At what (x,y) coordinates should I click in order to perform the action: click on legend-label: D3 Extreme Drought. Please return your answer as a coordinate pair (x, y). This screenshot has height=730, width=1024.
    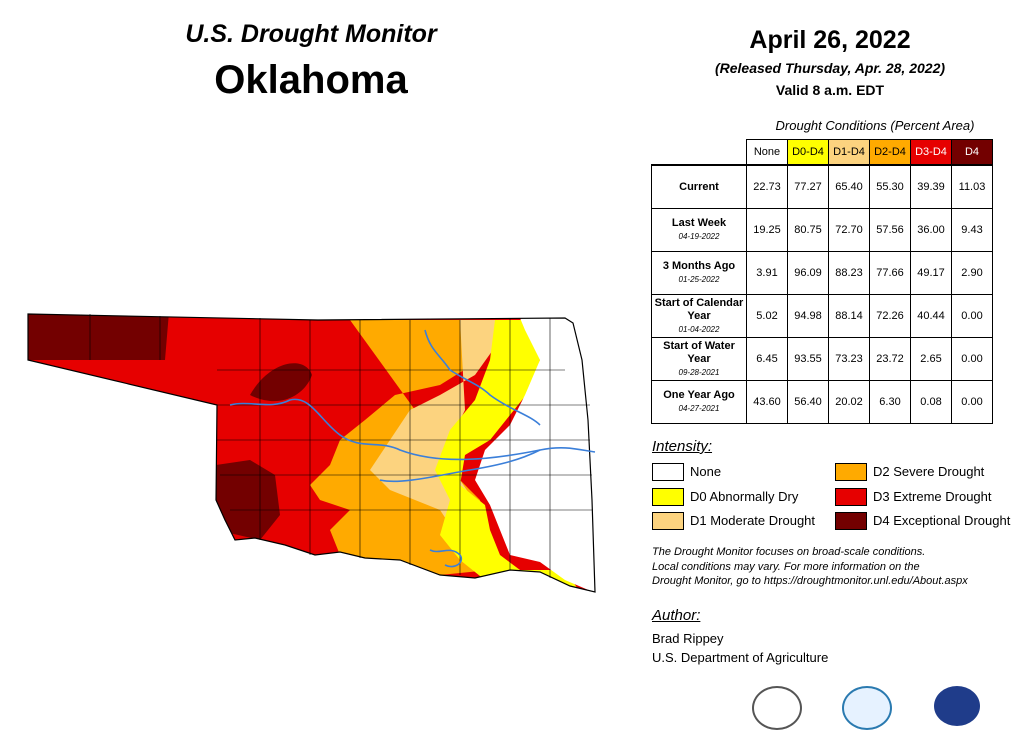
    Looking at the image, I should click on (932, 496).